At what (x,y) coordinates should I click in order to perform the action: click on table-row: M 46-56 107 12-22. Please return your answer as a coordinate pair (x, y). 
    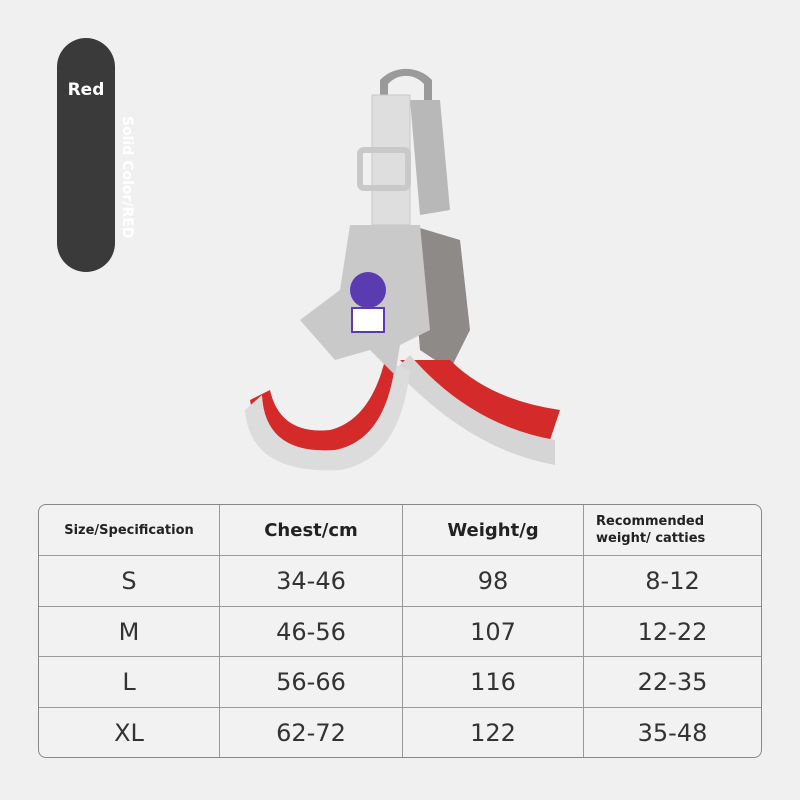
    Looking at the image, I should click on (400, 632).